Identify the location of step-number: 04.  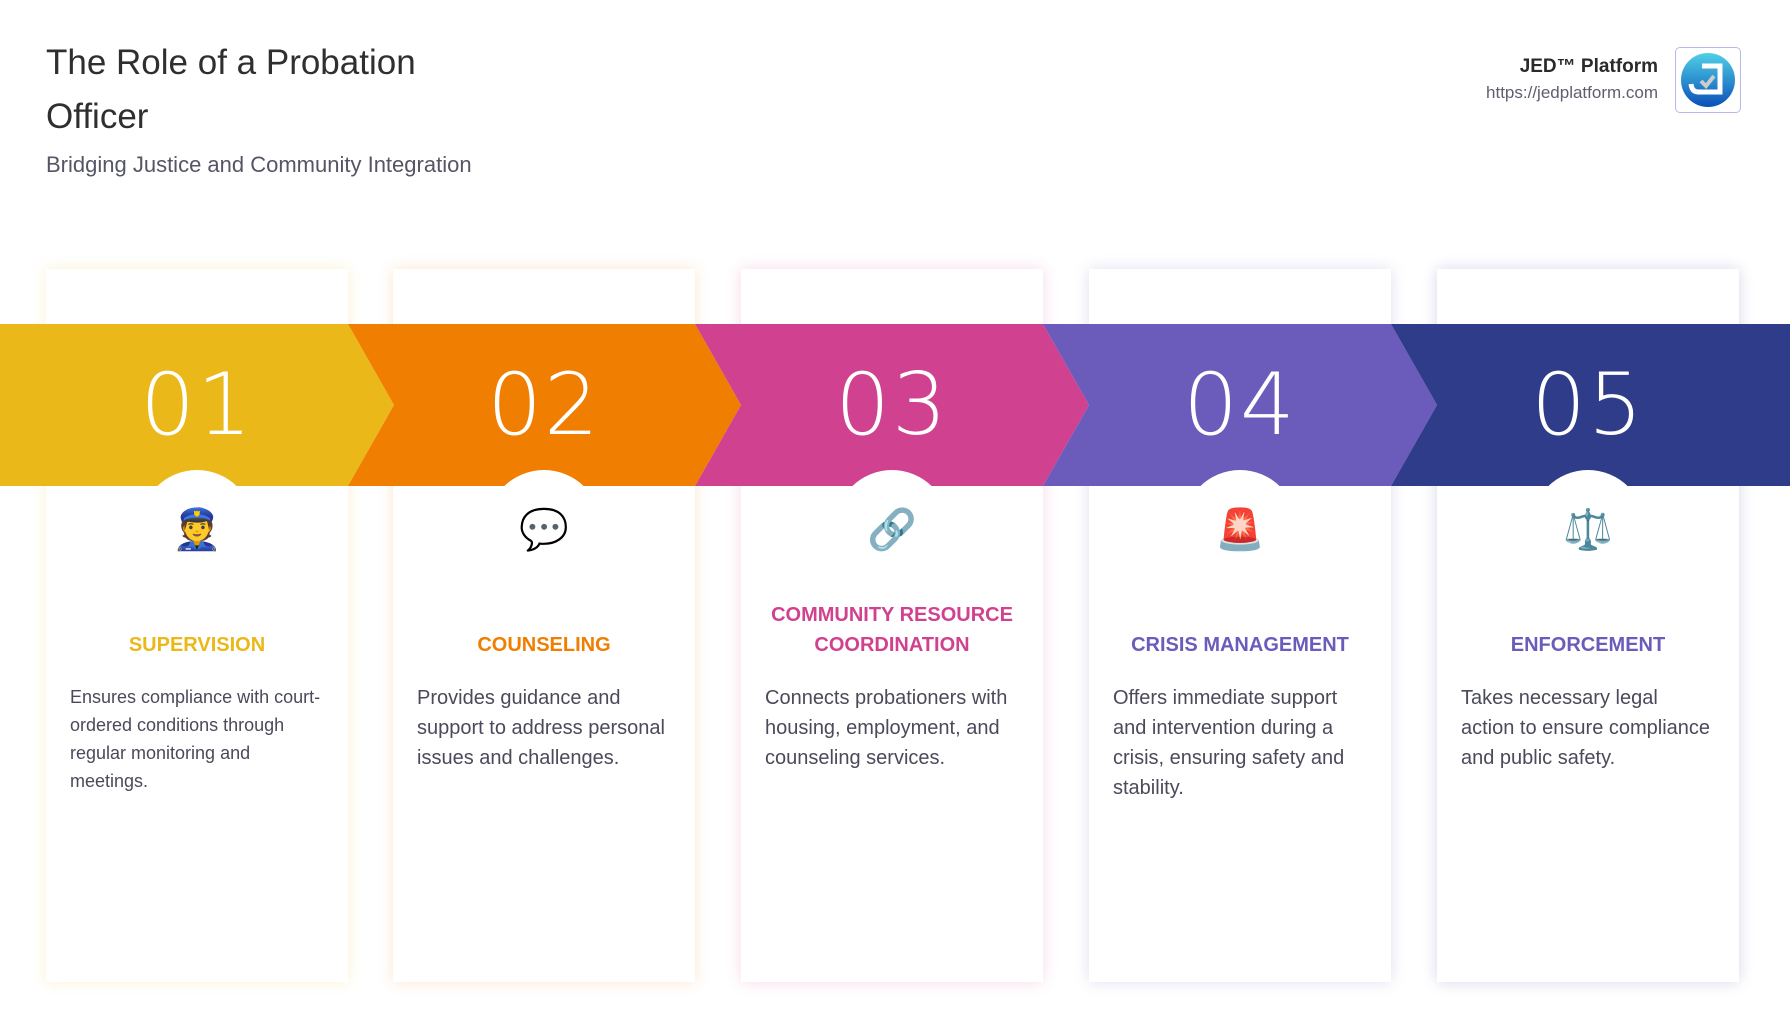
(1240, 405).